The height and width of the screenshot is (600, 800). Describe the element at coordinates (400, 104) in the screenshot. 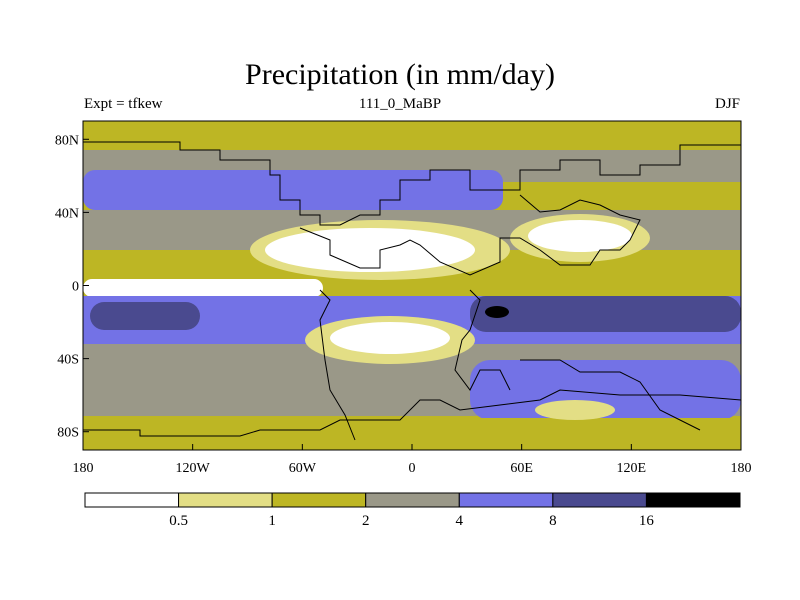

I see `period-label: 111_0_MaBP` at that location.